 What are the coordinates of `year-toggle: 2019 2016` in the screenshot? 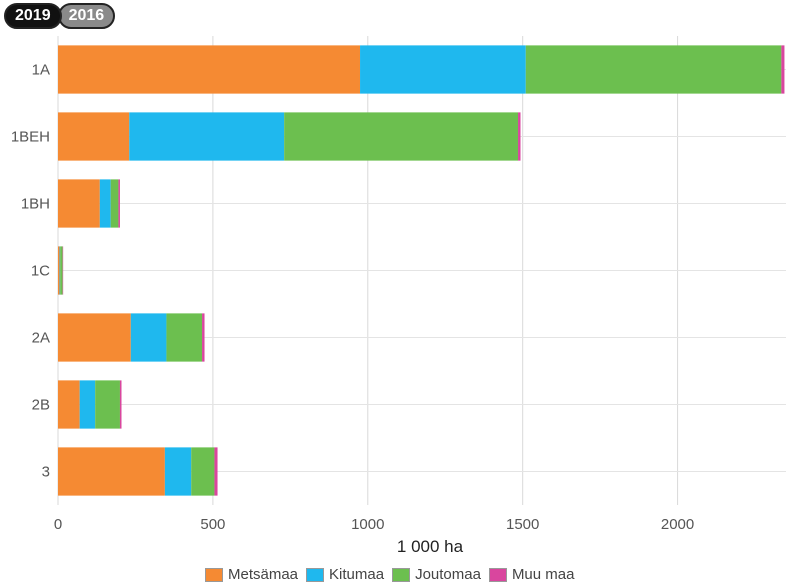 It's located at (60, 16).